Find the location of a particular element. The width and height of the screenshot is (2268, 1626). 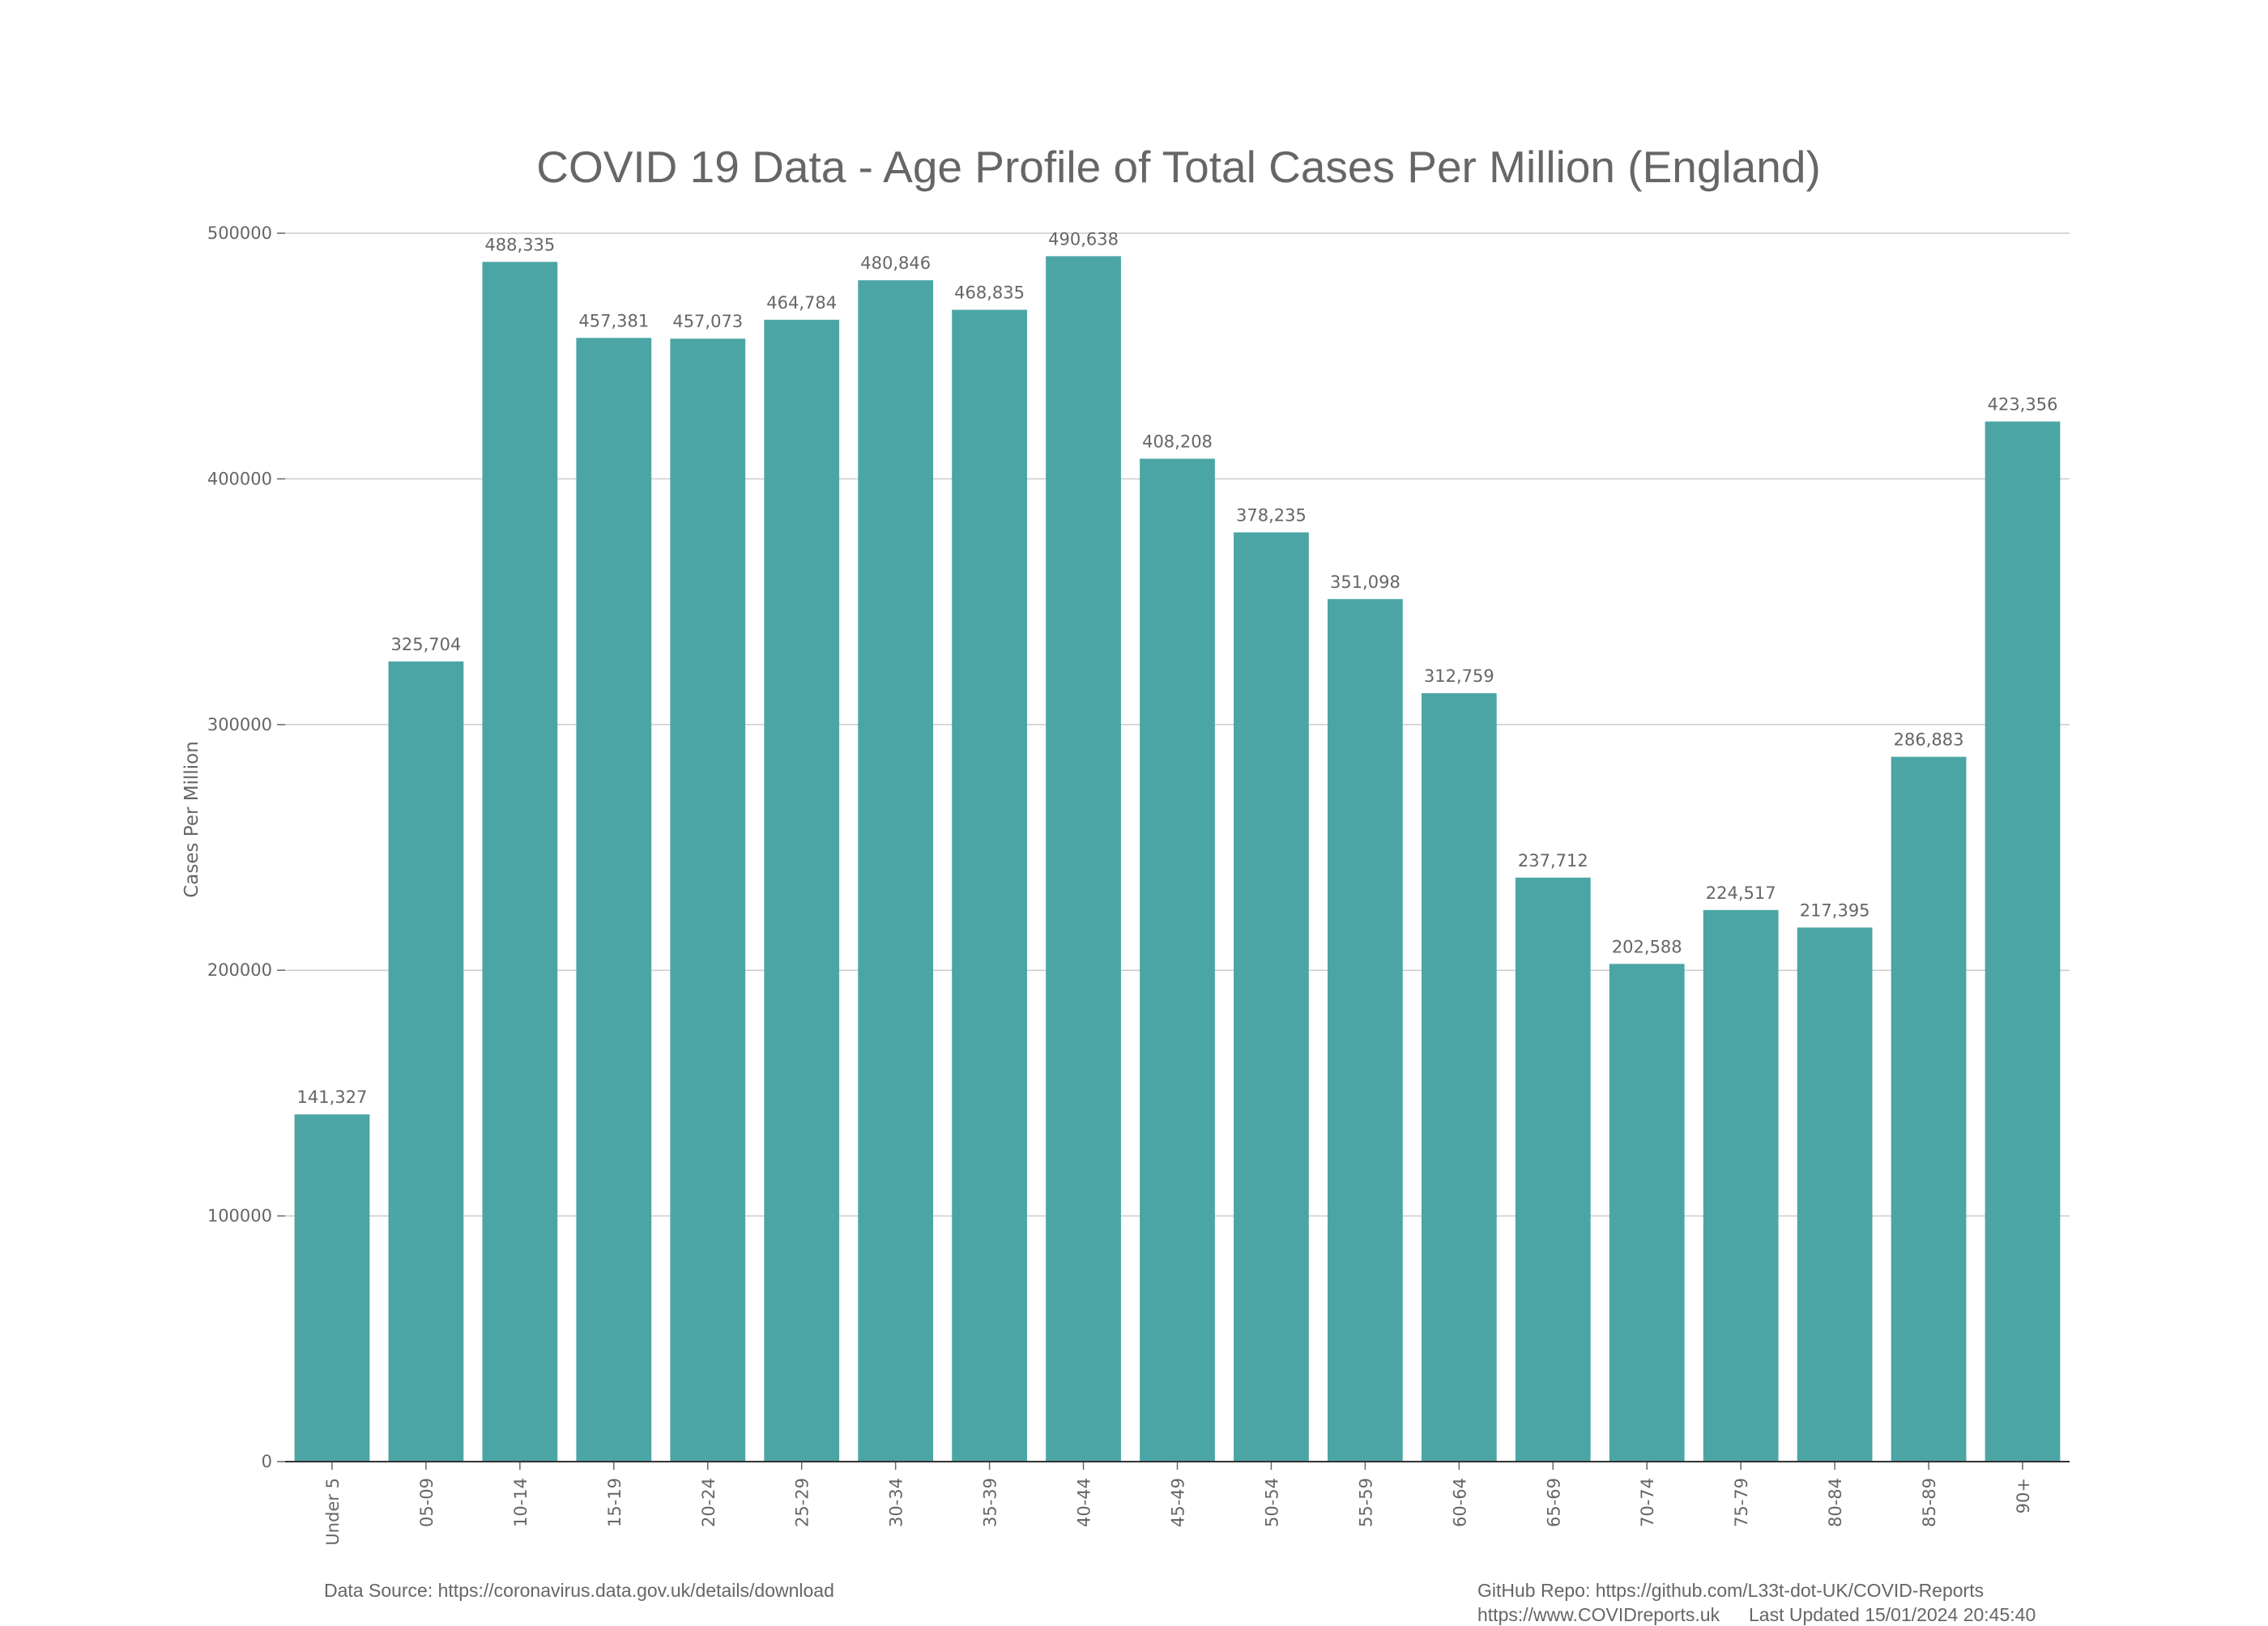

x-tick-label: 70-74 is located at coordinates (1647, 1502).